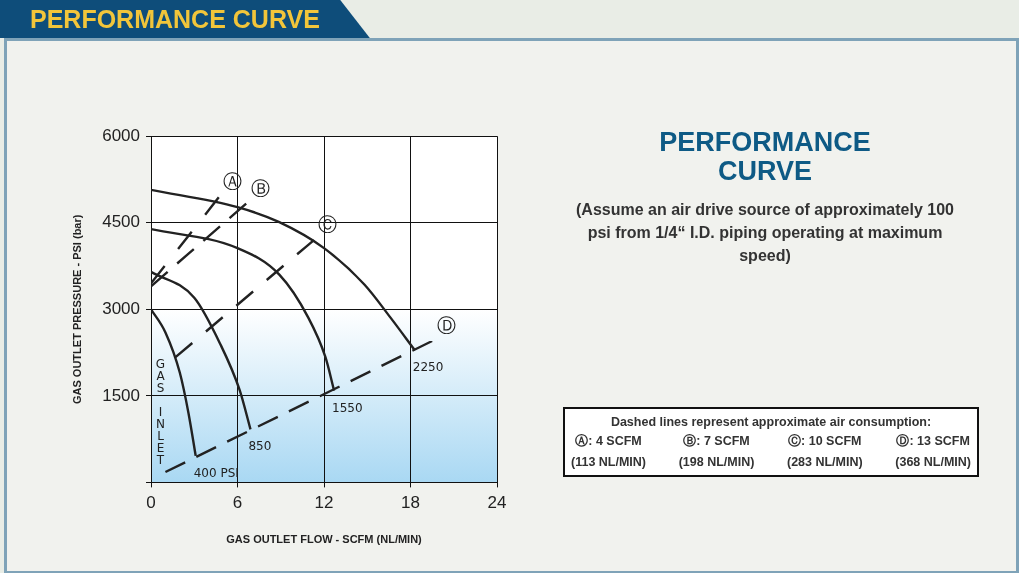  What do you see at coordinates (410, 503) in the screenshot?
I see `x-tick-label: 18` at bounding box center [410, 503].